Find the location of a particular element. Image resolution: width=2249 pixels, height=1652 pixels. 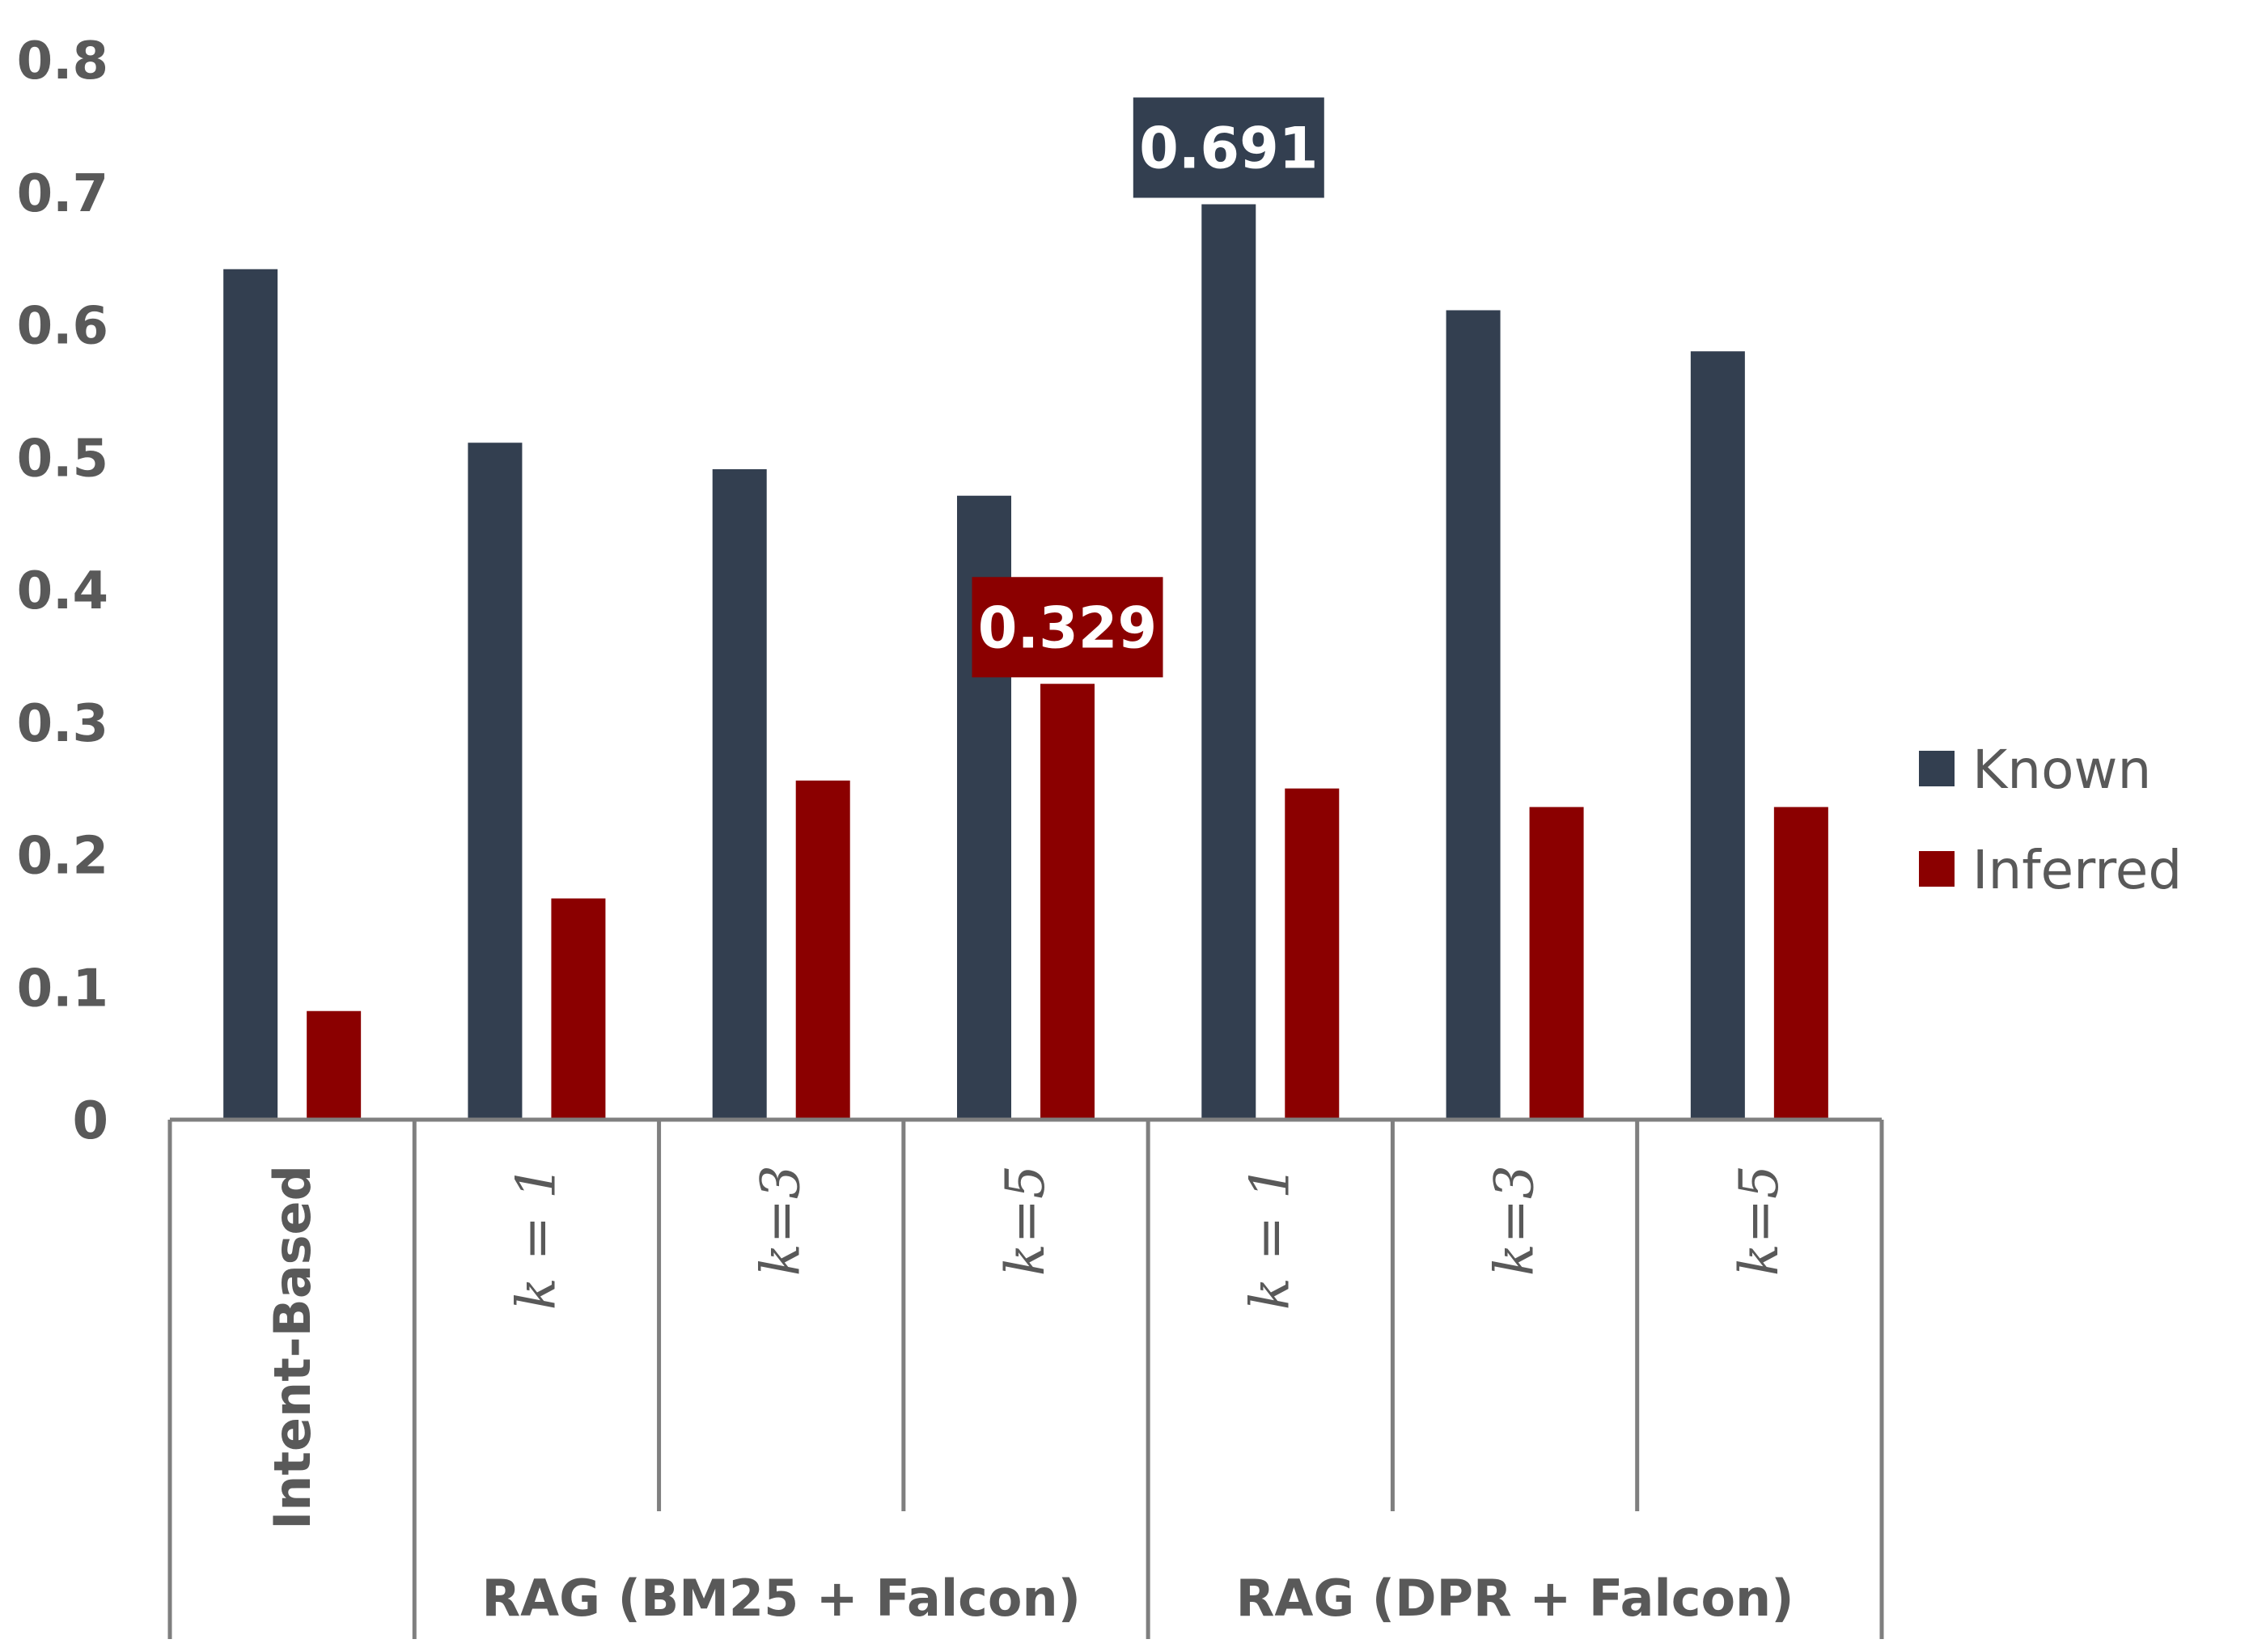

category-label: Intent-Based is located at coordinates (292, 1347).